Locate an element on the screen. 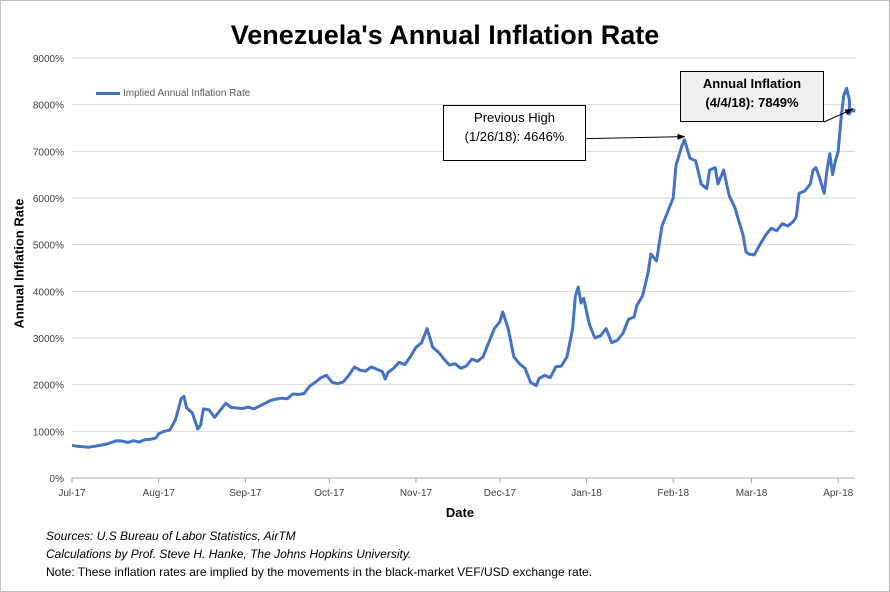  current-inflation-value: (4/4/18): 7849% is located at coordinates (752, 102).